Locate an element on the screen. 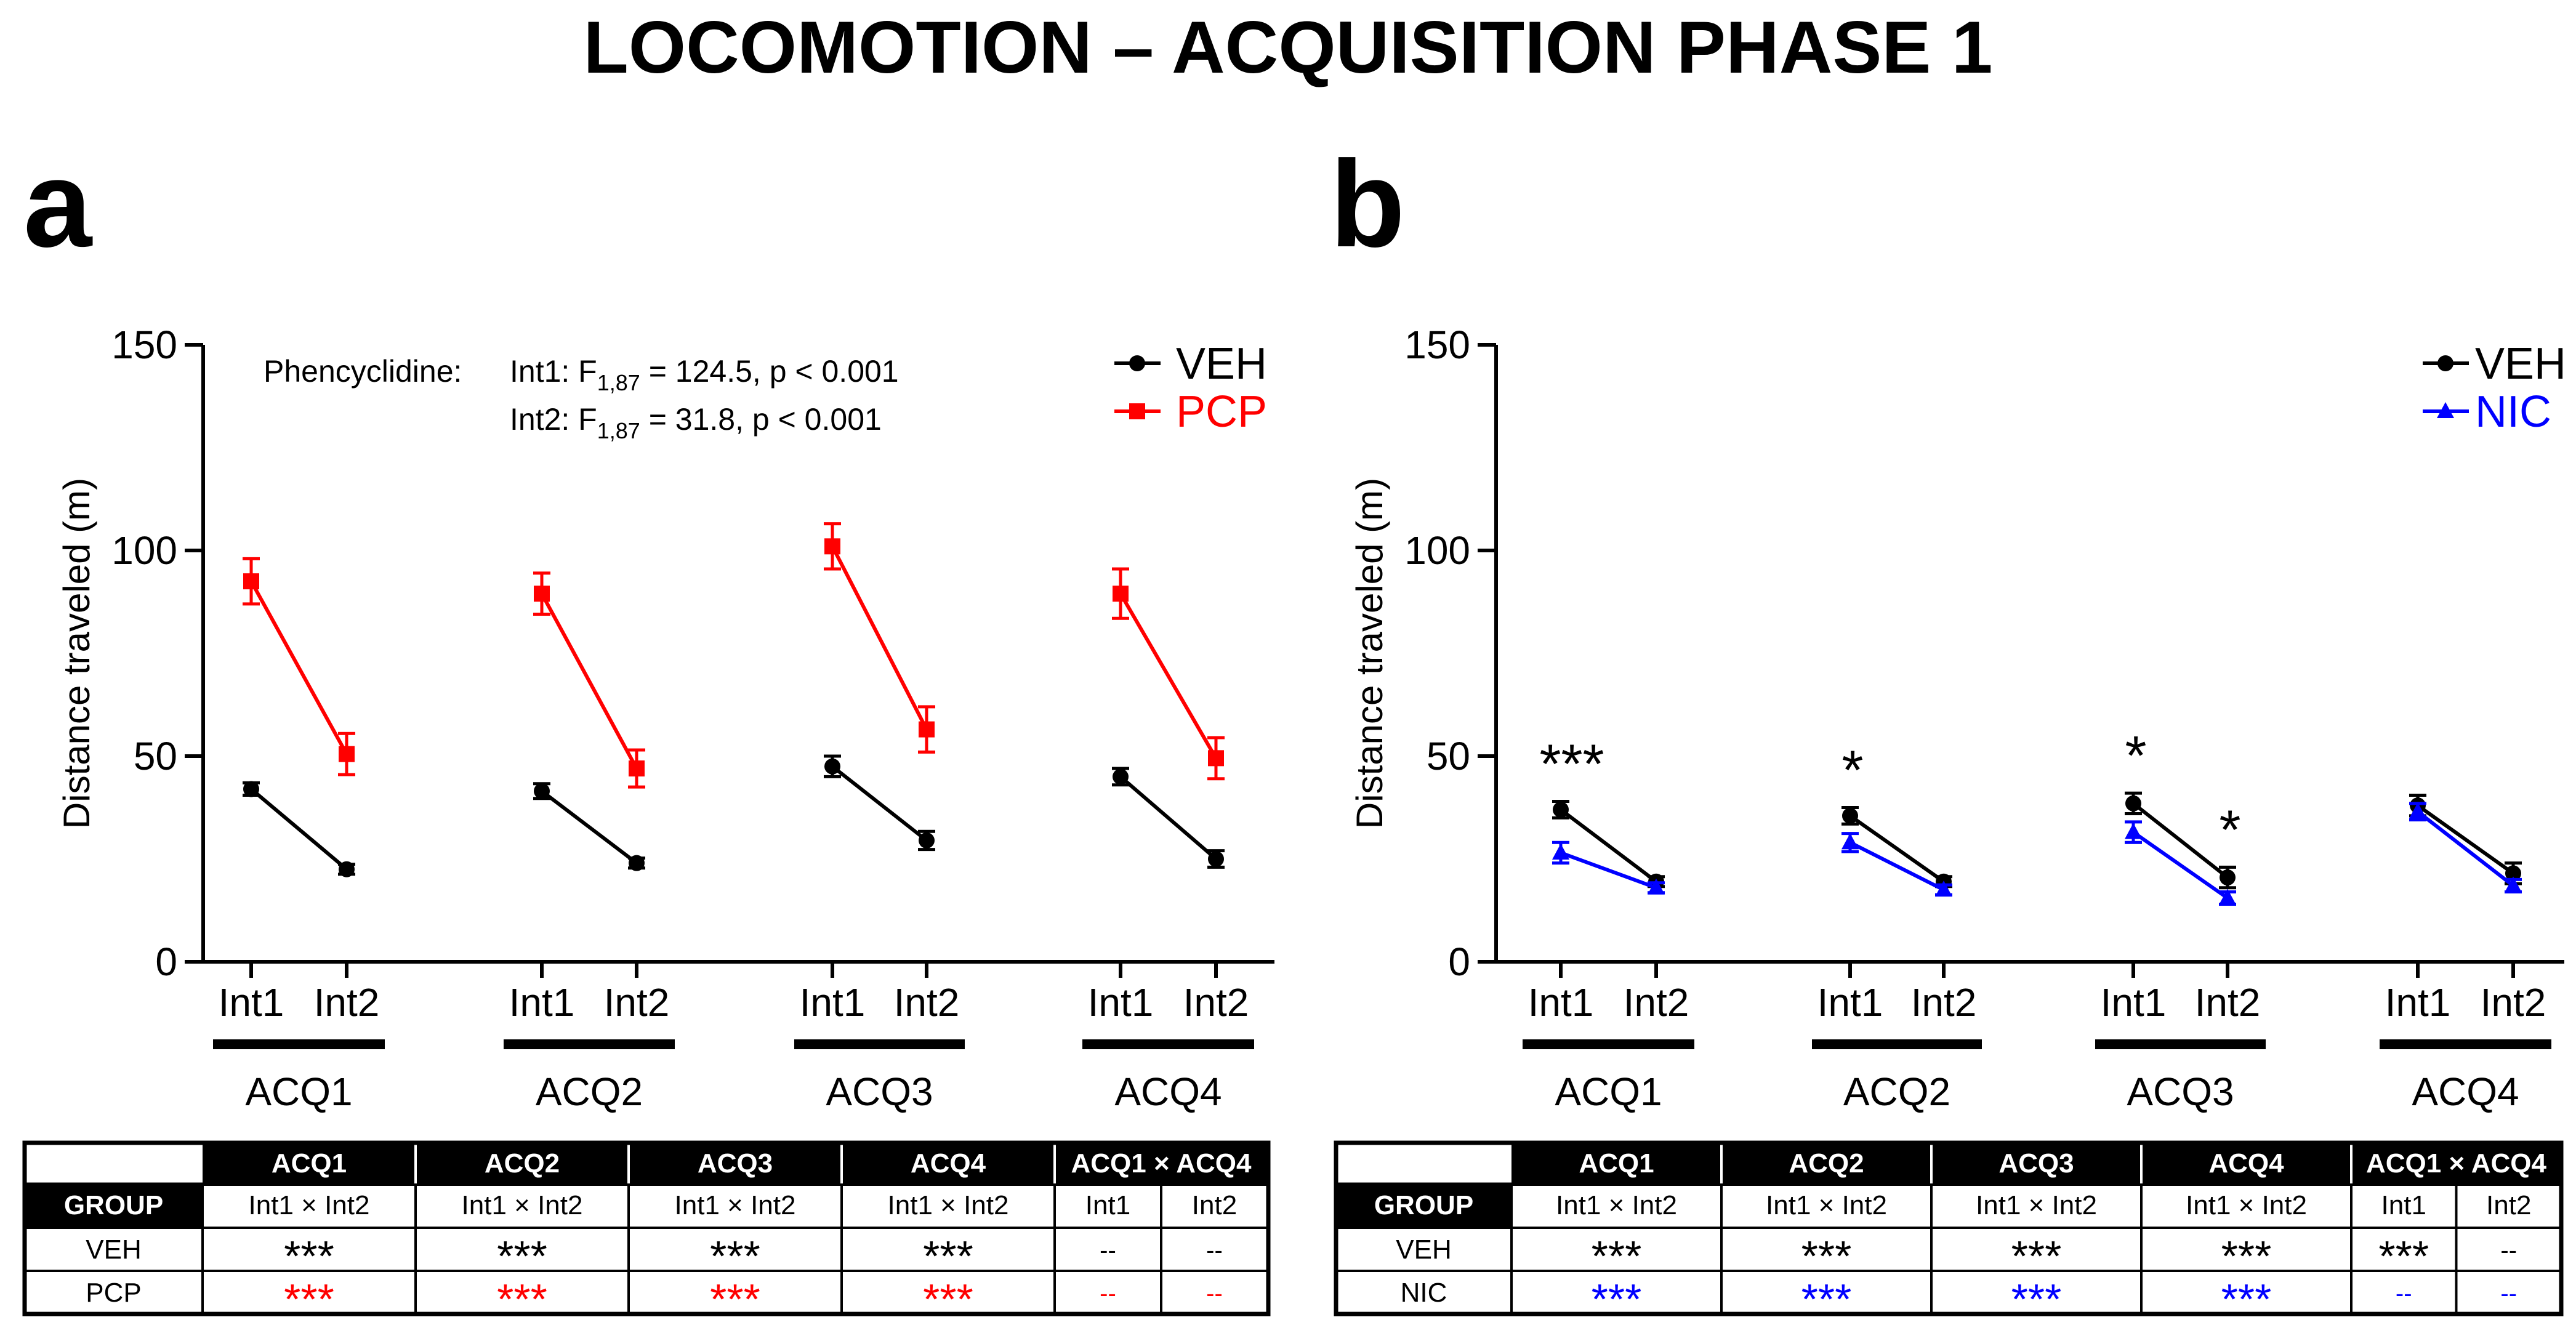 This screenshot has height=1338, width=2576. legend-label: PCP is located at coordinates (1221, 412).